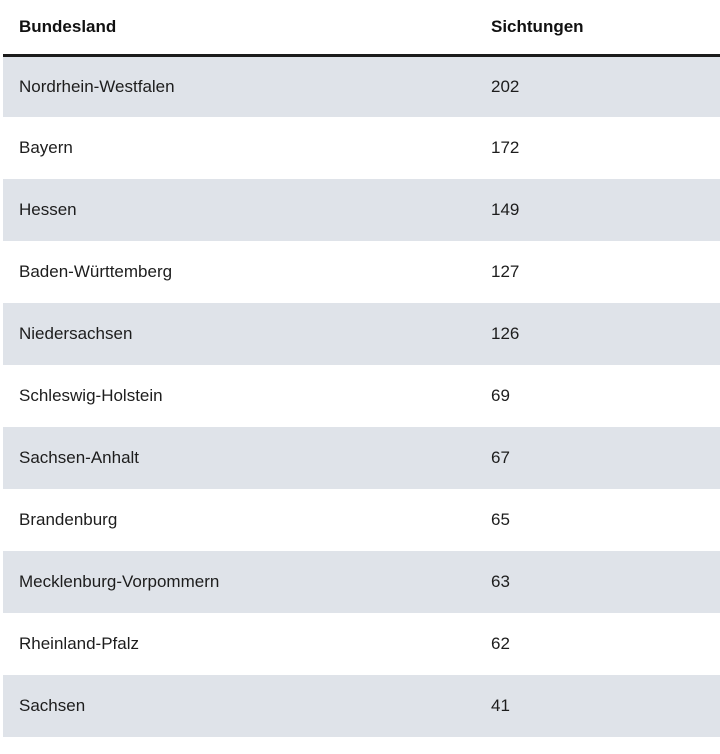  What do you see at coordinates (361, 86) in the screenshot?
I see `table-row: Nordrhein-Westfalen 202` at bounding box center [361, 86].